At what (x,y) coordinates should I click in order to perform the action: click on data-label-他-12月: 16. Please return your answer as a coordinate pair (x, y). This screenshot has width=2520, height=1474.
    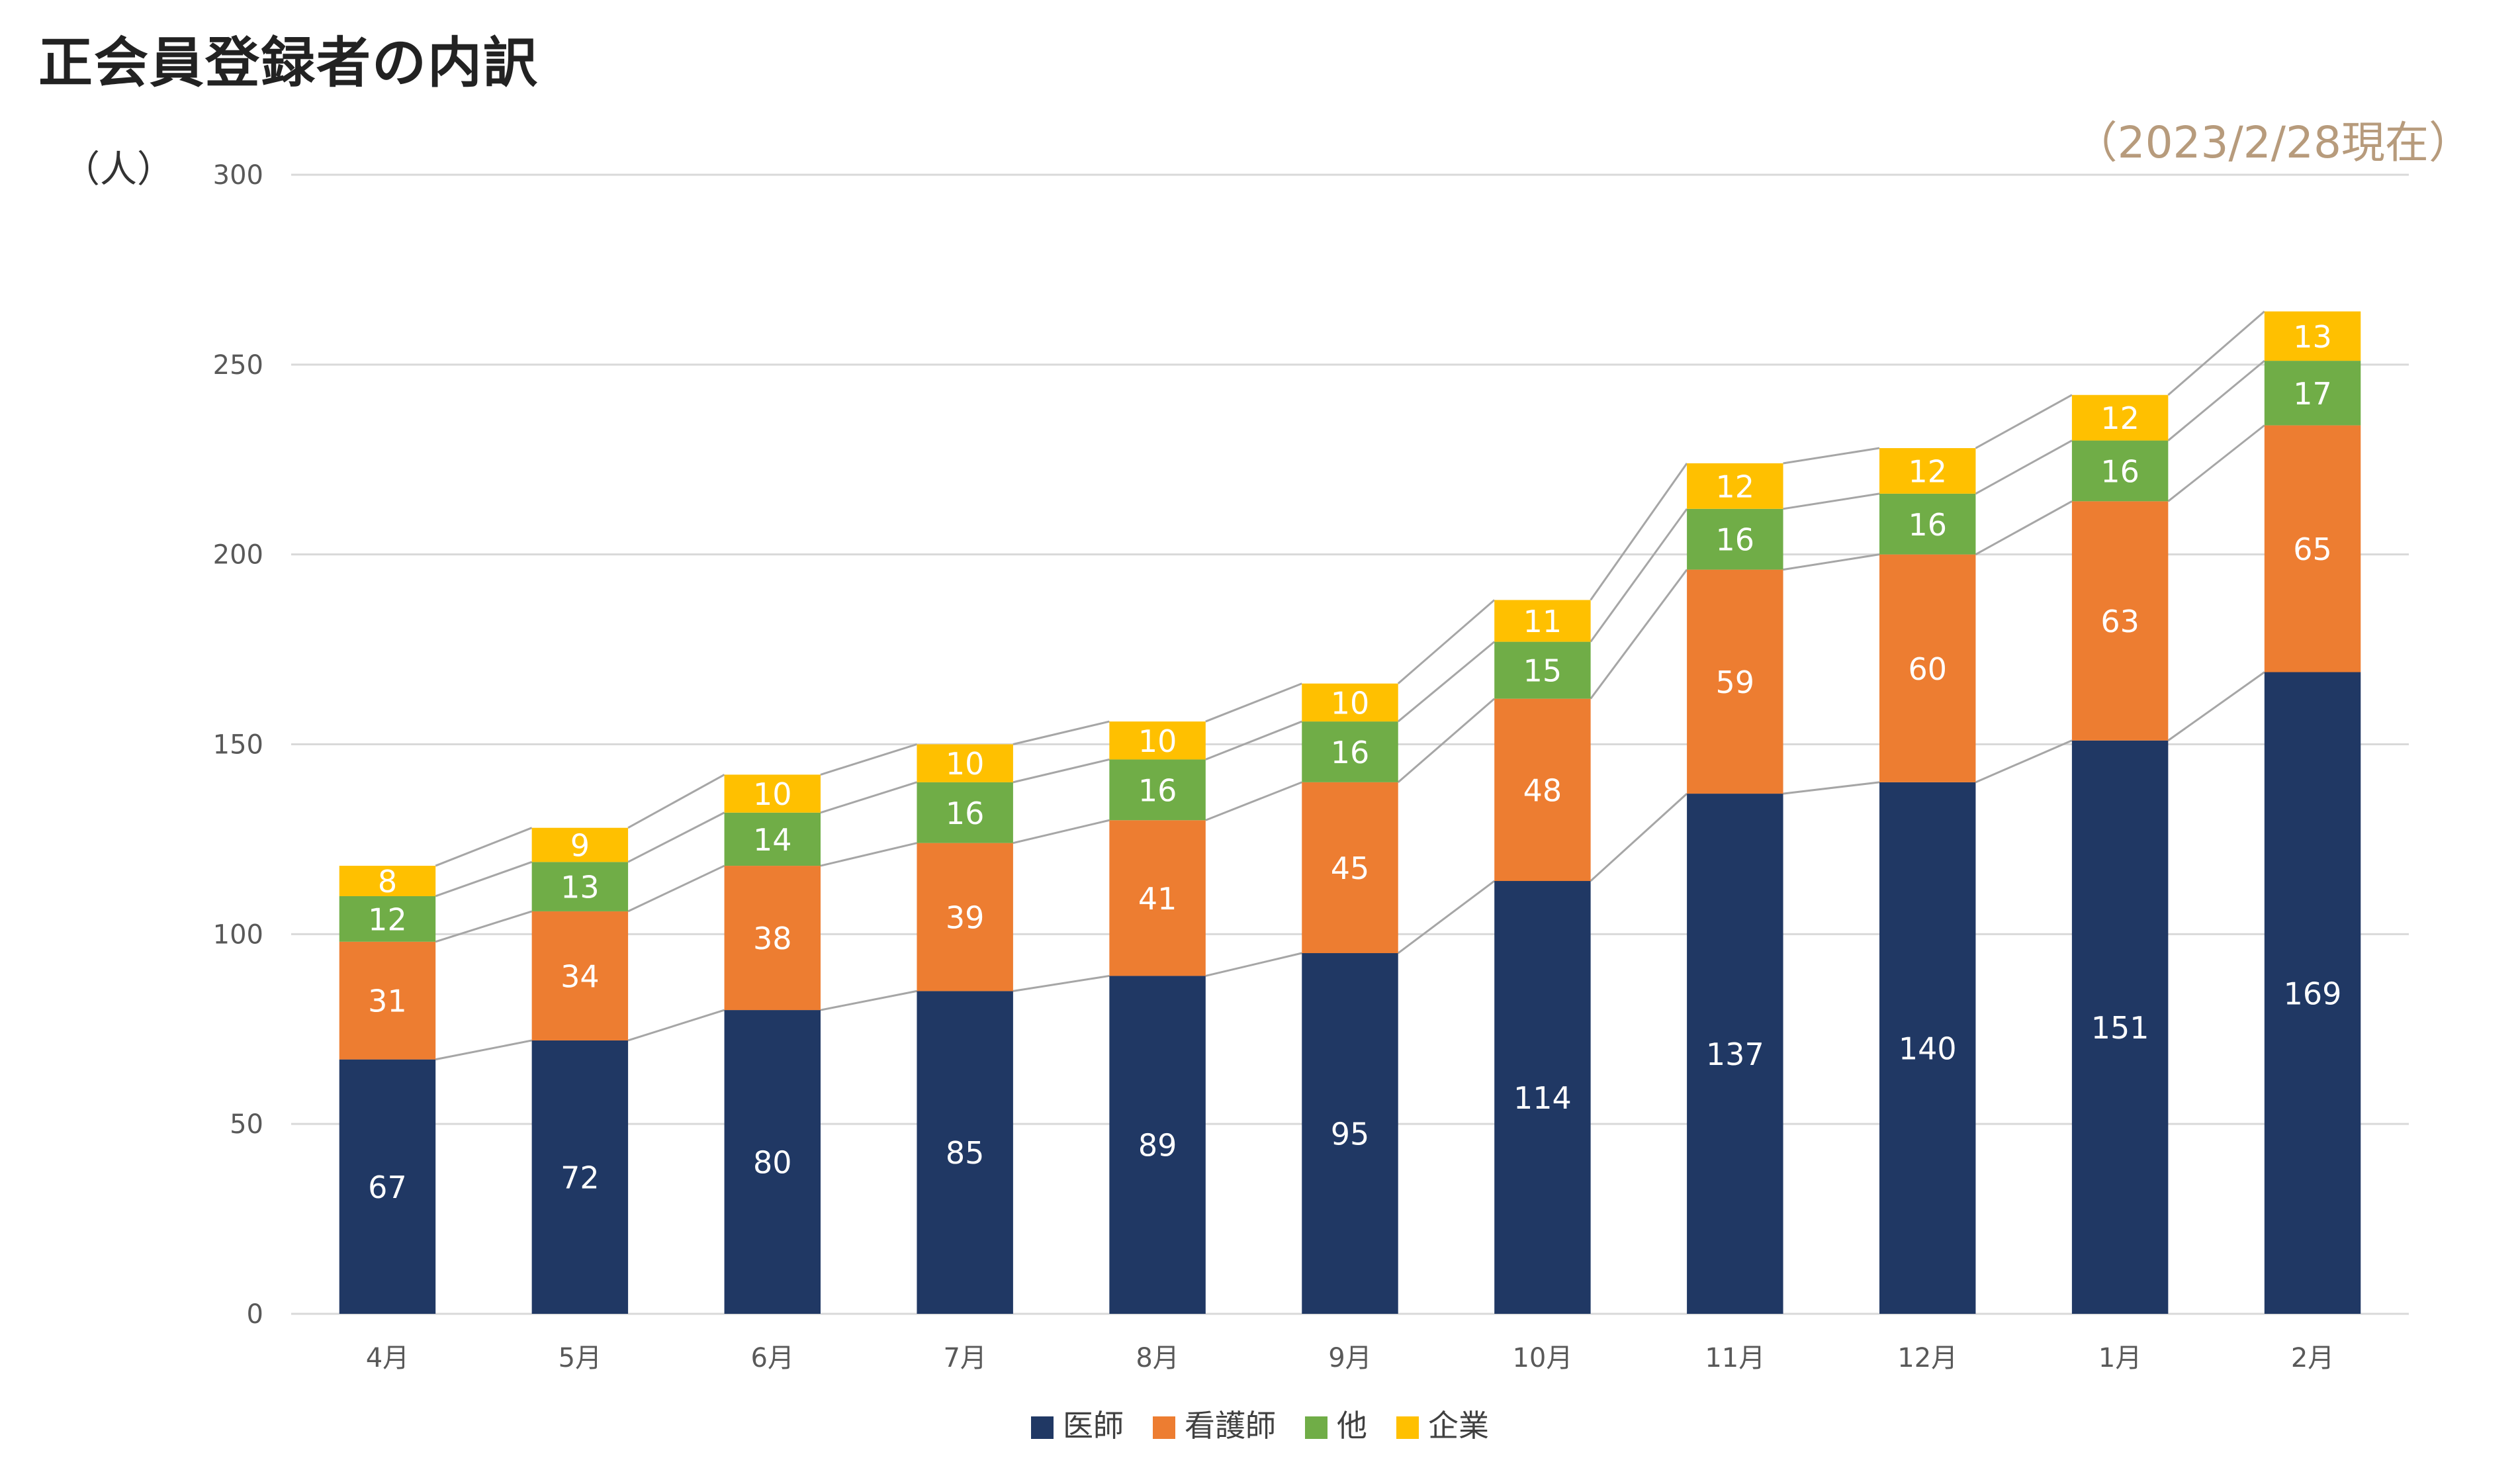
    Looking at the image, I should click on (1927, 525).